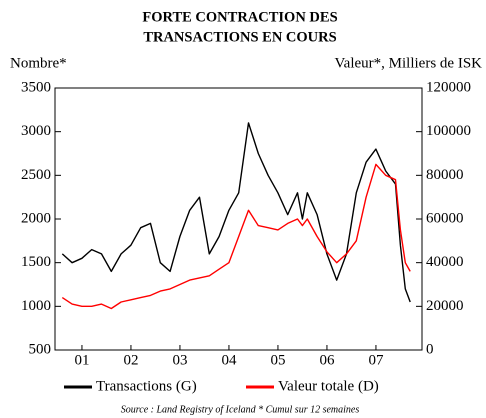 This screenshot has height=418, width=486. I want to click on y-tick-label: 1500, so click(36, 262).